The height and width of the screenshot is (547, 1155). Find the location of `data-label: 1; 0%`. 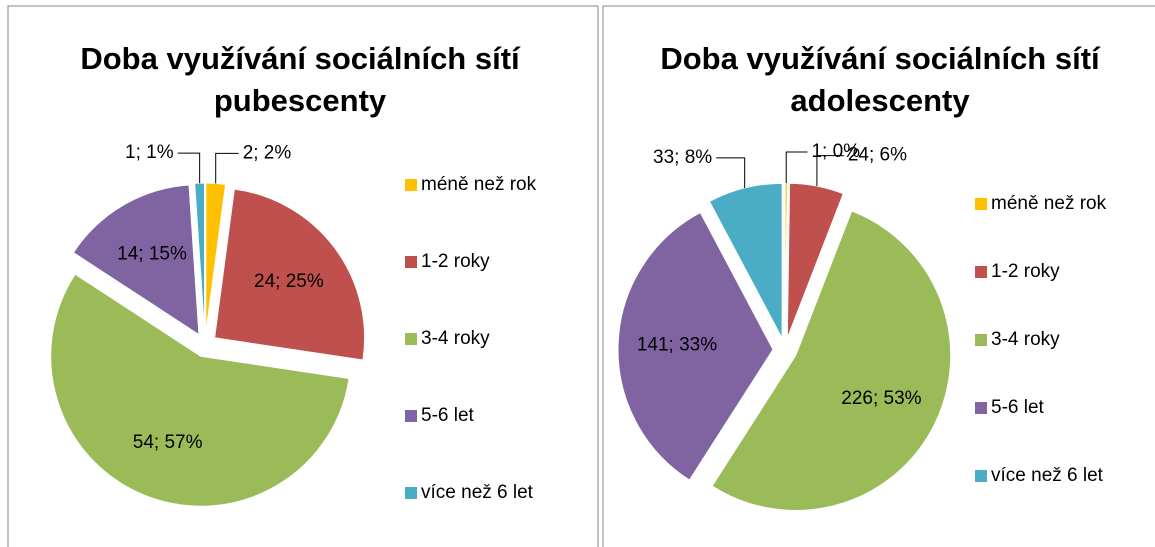

data-label: 1; 0% is located at coordinates (835, 151).